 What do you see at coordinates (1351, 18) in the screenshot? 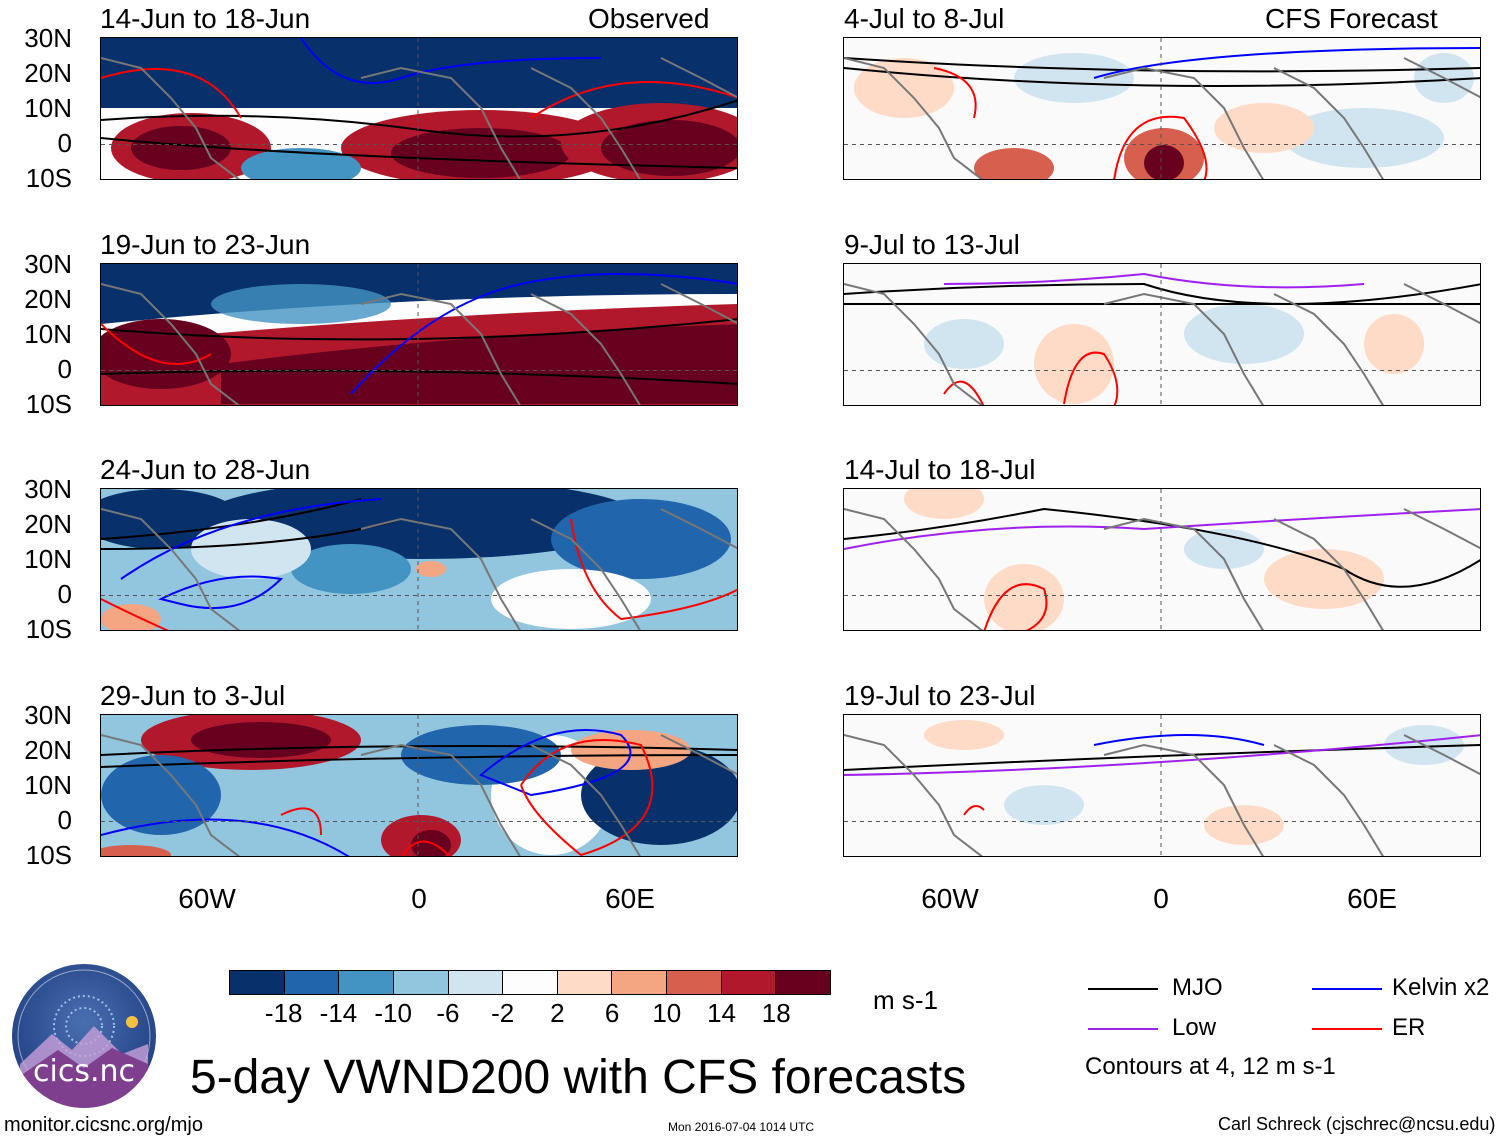
I see `forecast-header: CFS Forecast` at bounding box center [1351, 18].